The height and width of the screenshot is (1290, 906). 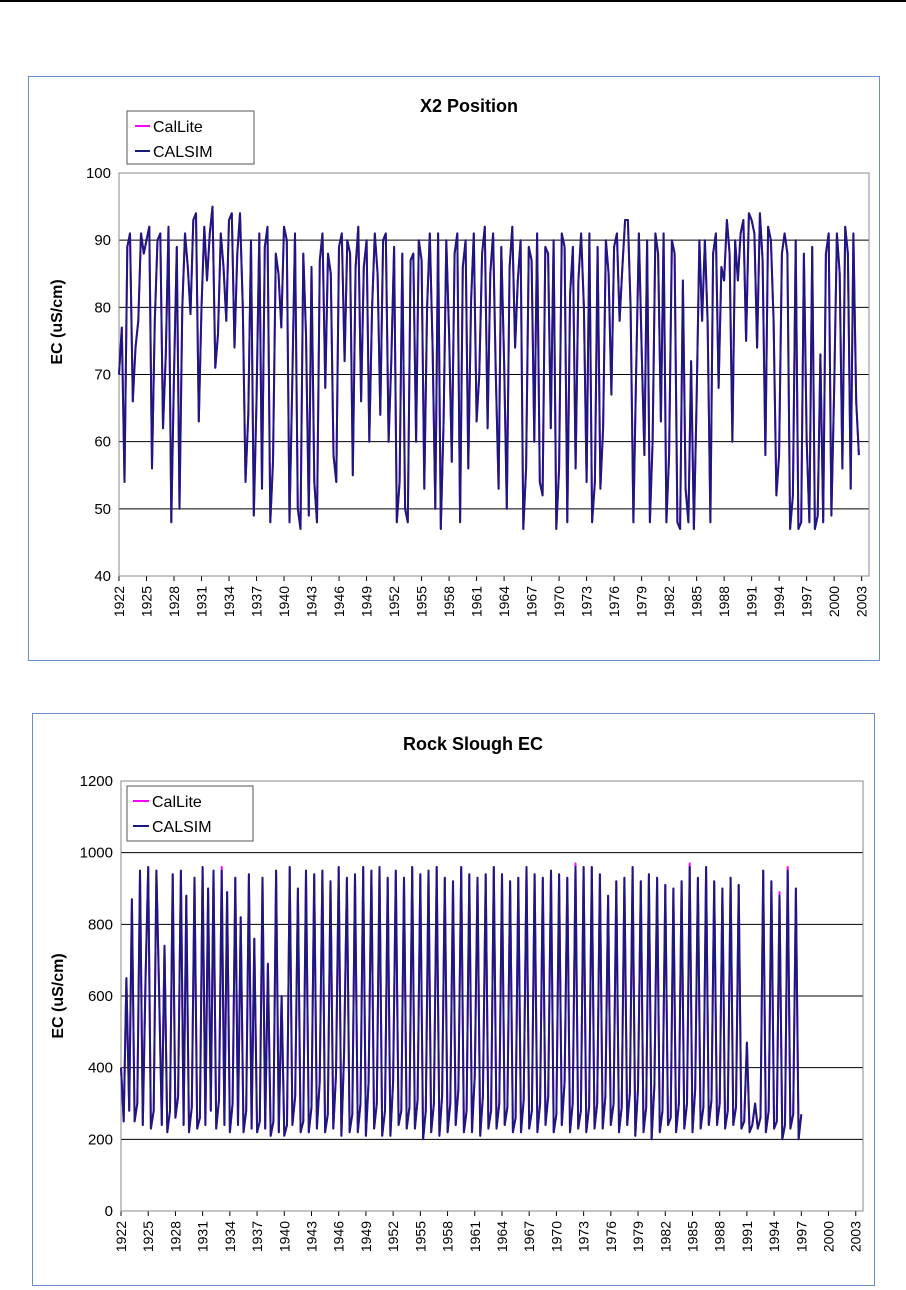 I want to click on y-tick-label: 0, so click(x=109, y=1211).